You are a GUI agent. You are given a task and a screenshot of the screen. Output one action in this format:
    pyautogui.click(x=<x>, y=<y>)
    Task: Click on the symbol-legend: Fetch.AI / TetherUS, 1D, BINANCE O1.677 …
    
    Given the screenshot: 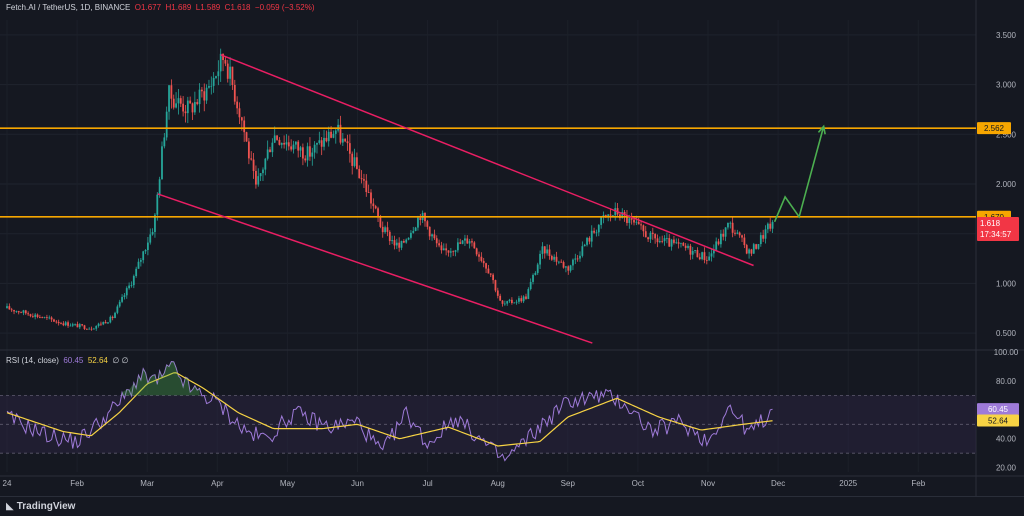 What is the action you would take?
    pyautogui.click(x=160, y=7)
    